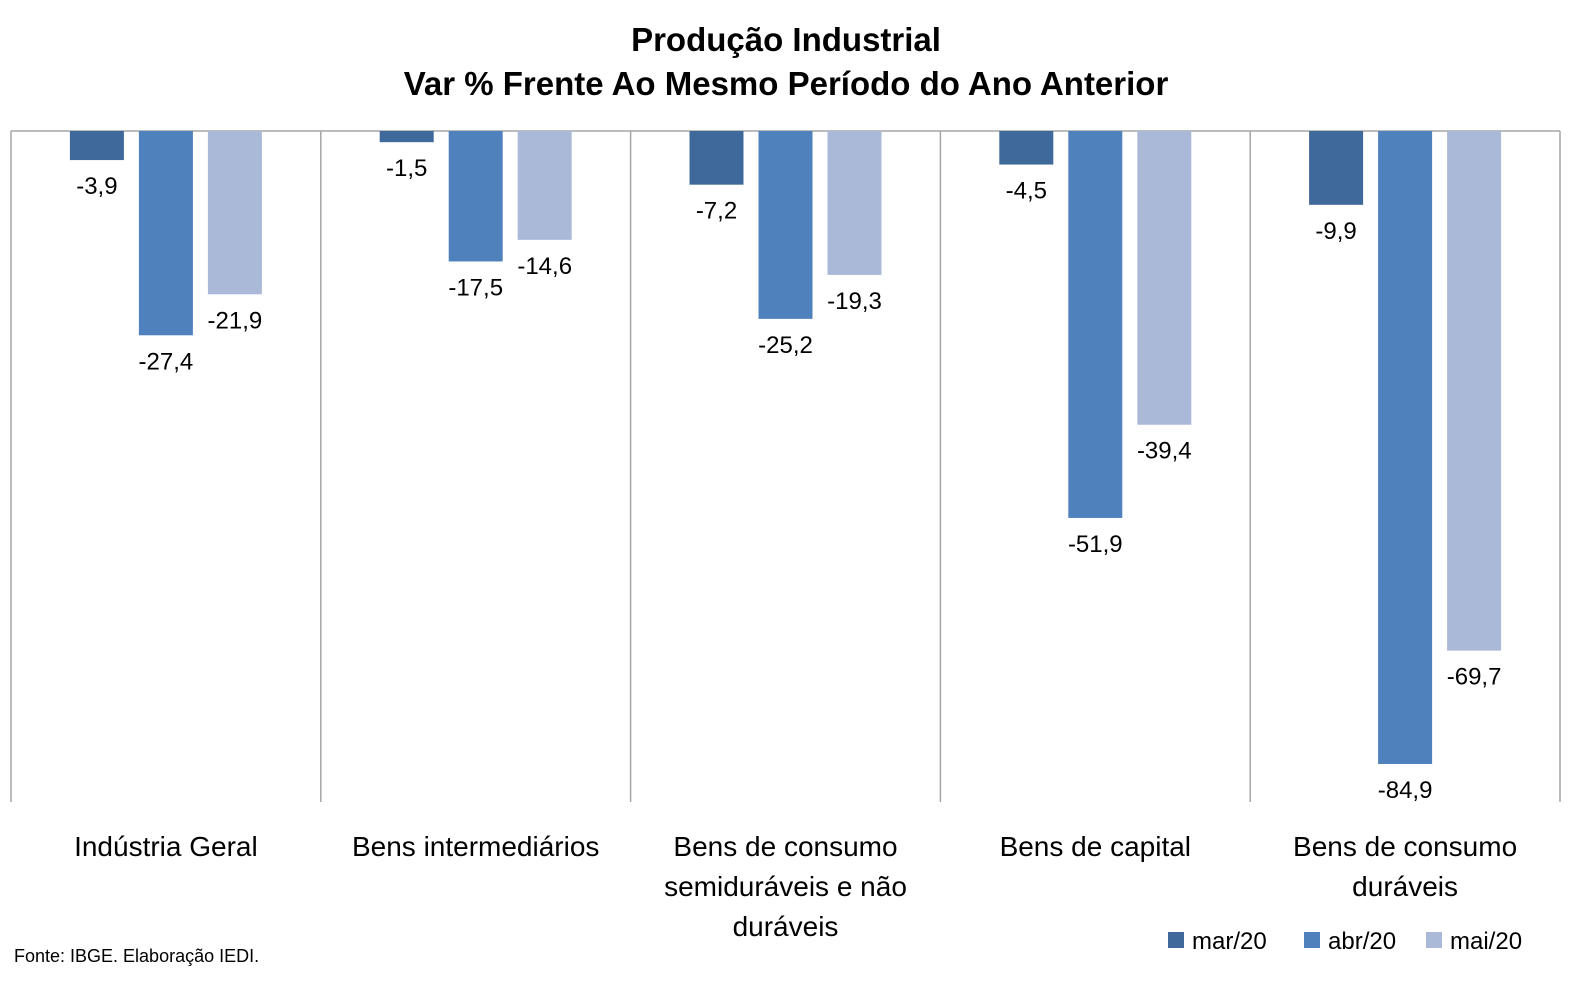 This screenshot has width=1581, height=990. I want to click on data-label: -17,5, so click(475, 287).